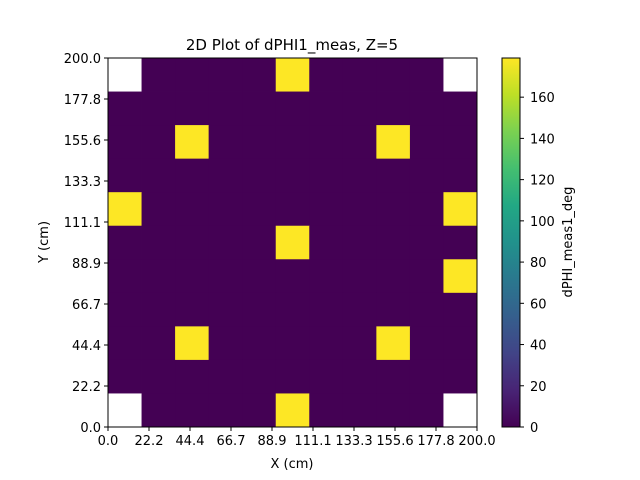 The width and height of the screenshot is (640, 480). What do you see at coordinates (542, 98) in the screenshot?
I see `colorbar-tick-label: 160` at bounding box center [542, 98].